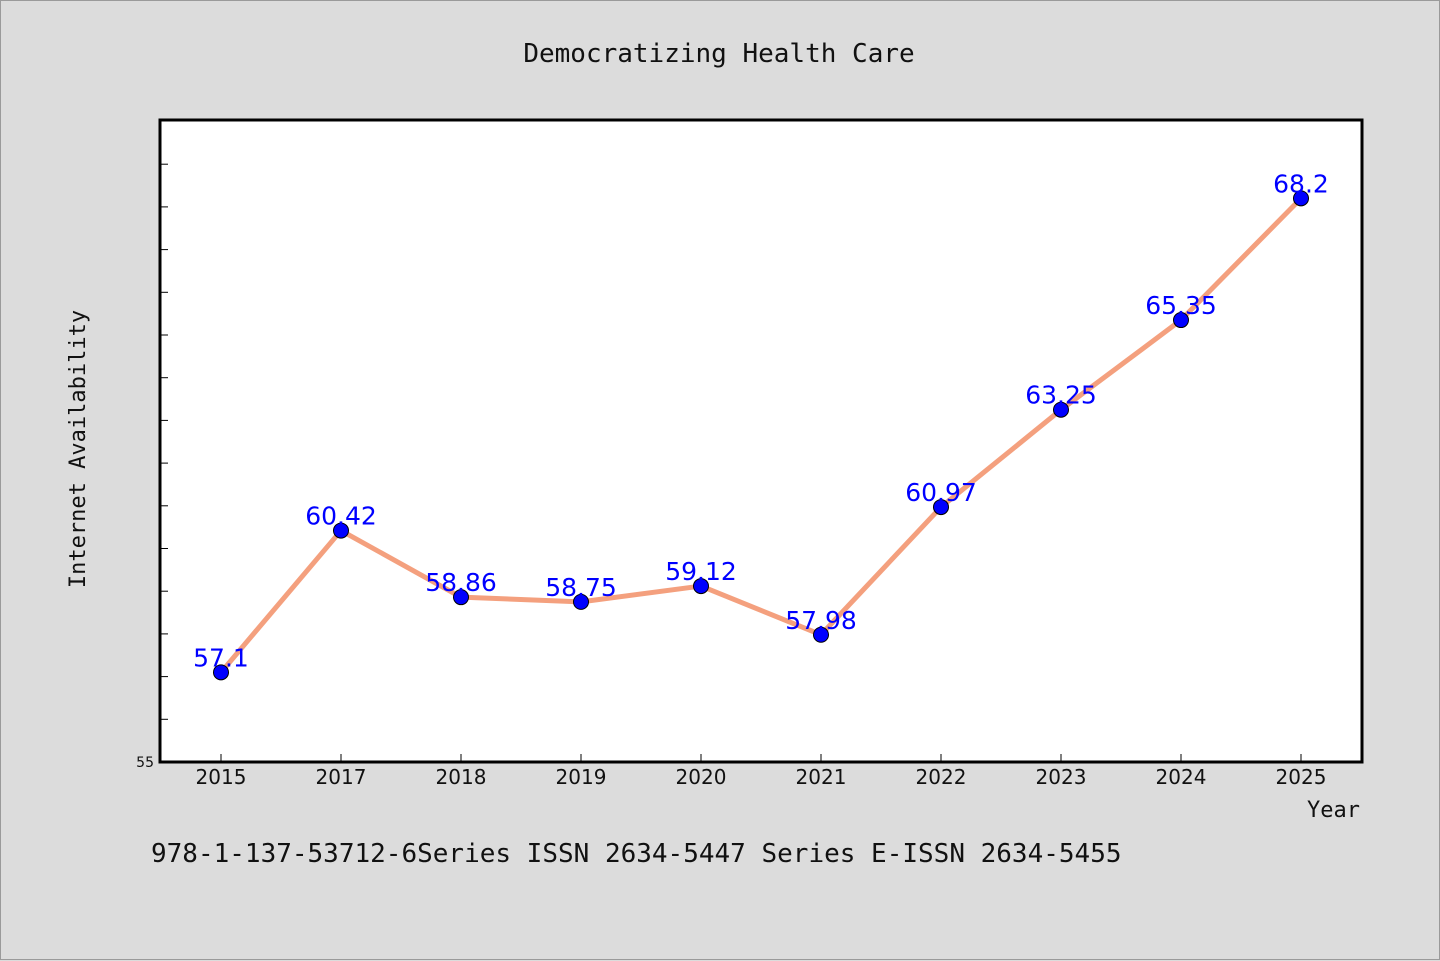 This screenshot has width=1440, height=961. I want to click on x-tick-label: 2020, so click(701, 777).